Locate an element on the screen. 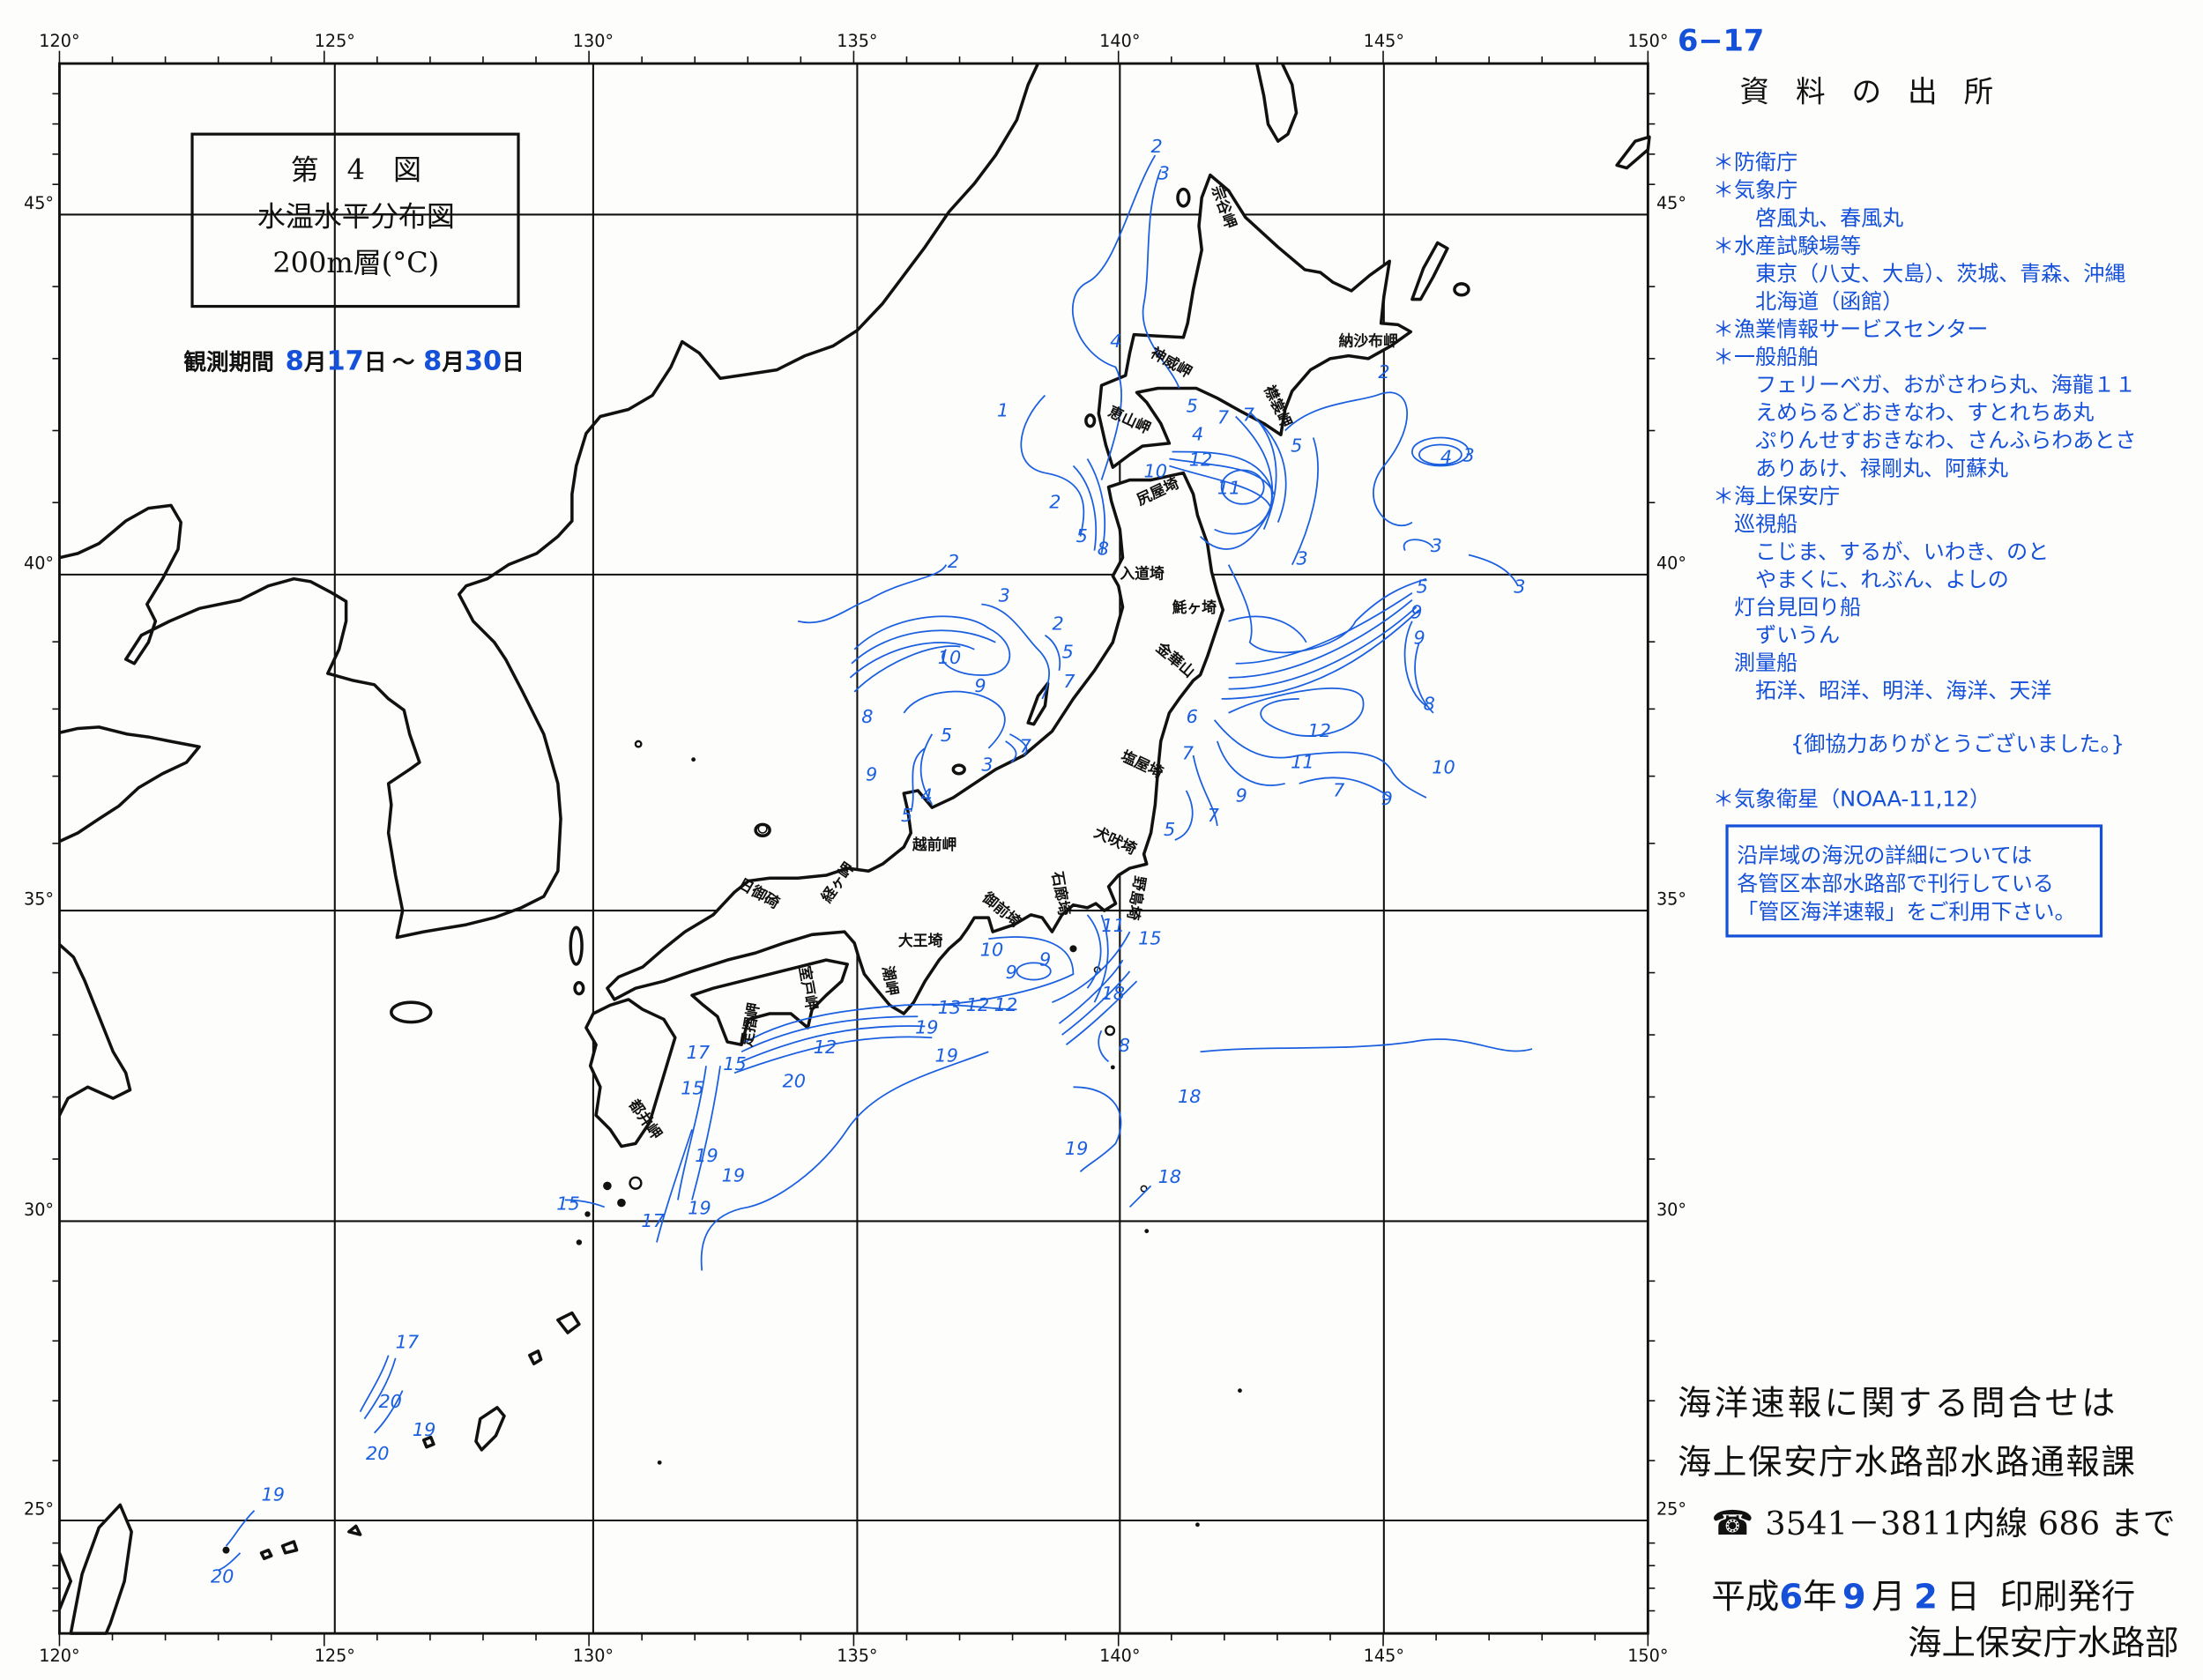 Image resolution: width=2203 pixels, height=1680 pixels. figure-title-box: 第 4 図 水温水平分布図 200m層(°C) is located at coordinates (355, 220).